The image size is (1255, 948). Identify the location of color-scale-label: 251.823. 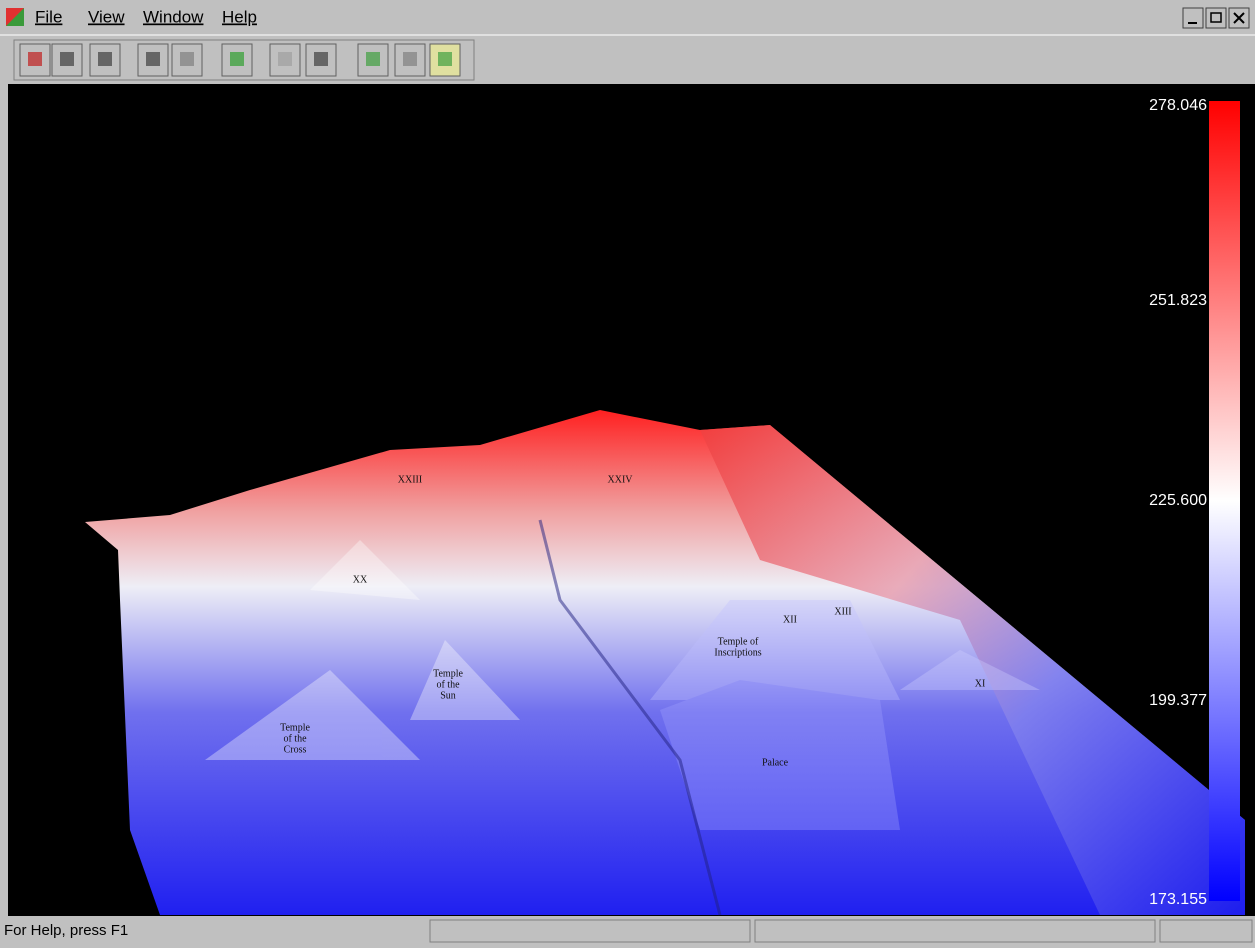
(1178, 300).